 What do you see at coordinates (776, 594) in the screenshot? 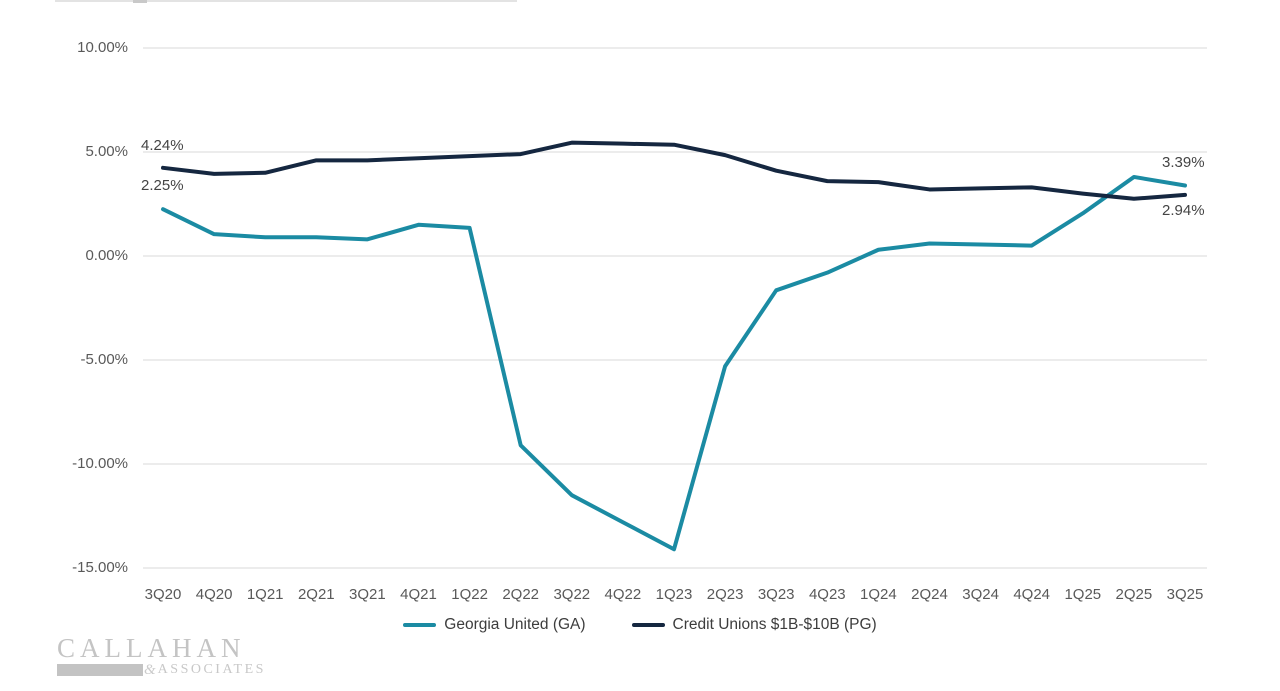
I see `x-tick-label: 3Q23` at bounding box center [776, 594].